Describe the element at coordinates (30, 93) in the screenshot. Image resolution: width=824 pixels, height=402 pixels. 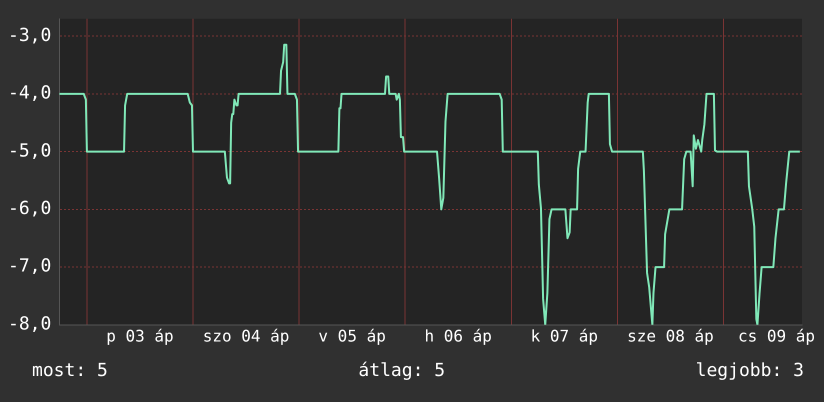
I see `y-tick-label: -4,0` at that location.